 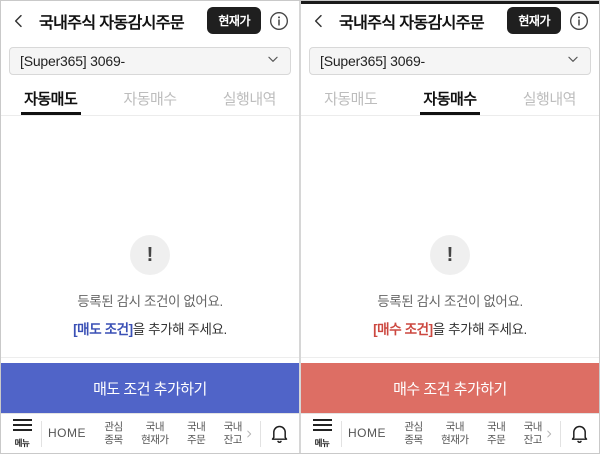 What do you see at coordinates (103, 329) in the screenshot?
I see `sell-condition-link: [매도 조건]` at bounding box center [103, 329].